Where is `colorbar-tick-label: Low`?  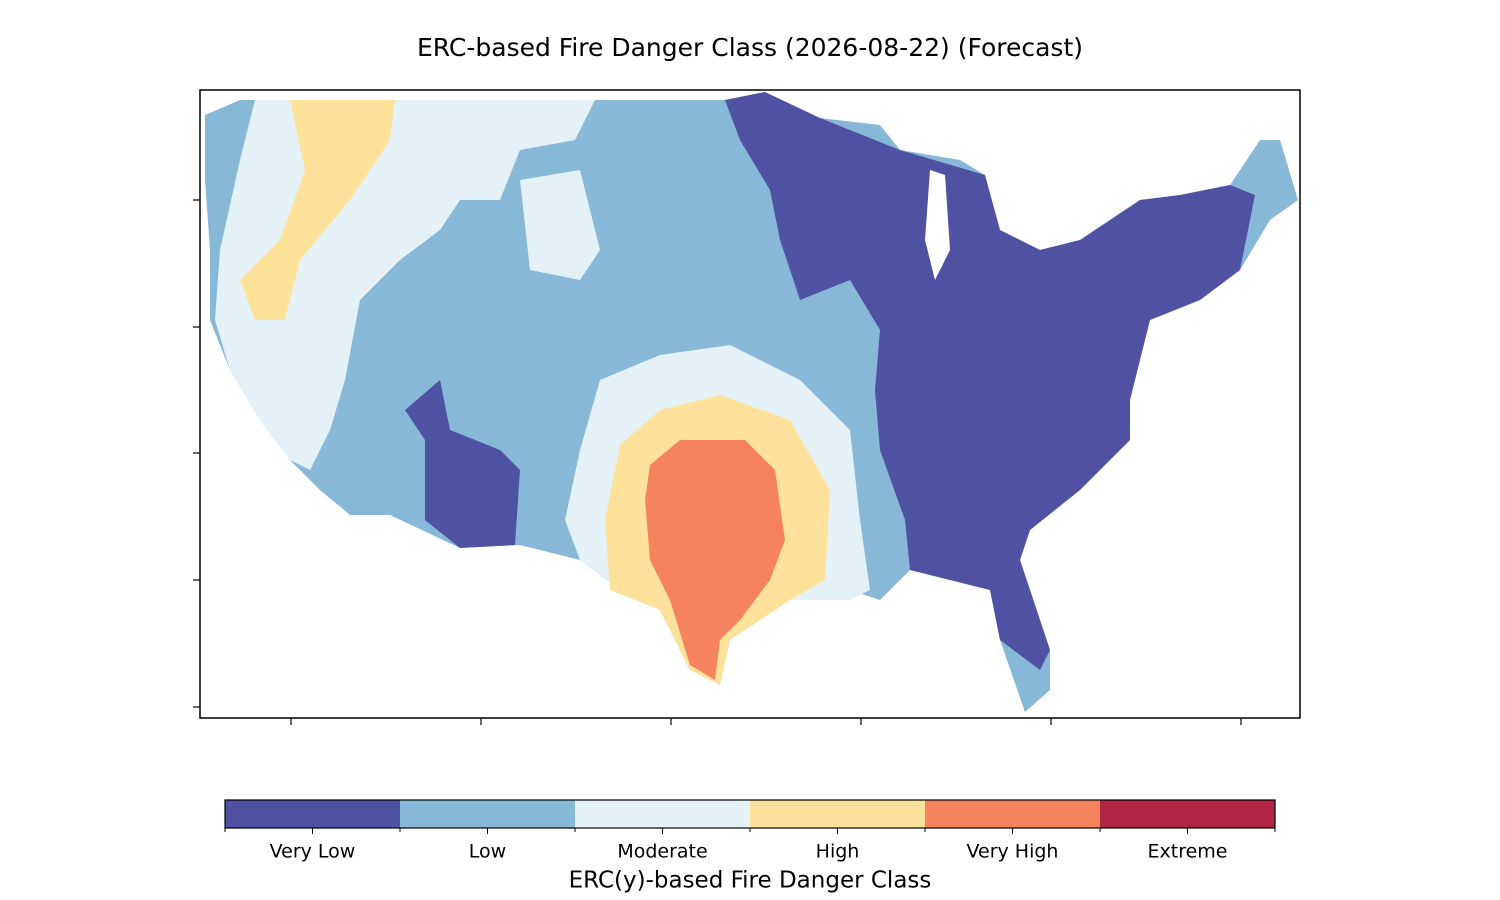 colorbar-tick-label: Low is located at coordinates (487, 852).